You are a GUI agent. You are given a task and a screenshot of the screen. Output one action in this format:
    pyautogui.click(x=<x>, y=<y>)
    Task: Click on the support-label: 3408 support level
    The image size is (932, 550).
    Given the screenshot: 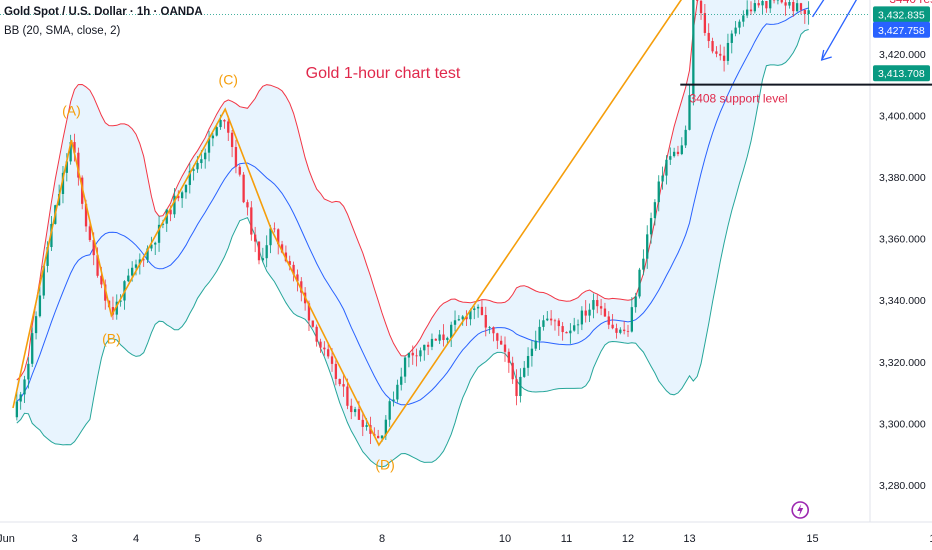 What is the action you would take?
    pyautogui.click(x=739, y=99)
    